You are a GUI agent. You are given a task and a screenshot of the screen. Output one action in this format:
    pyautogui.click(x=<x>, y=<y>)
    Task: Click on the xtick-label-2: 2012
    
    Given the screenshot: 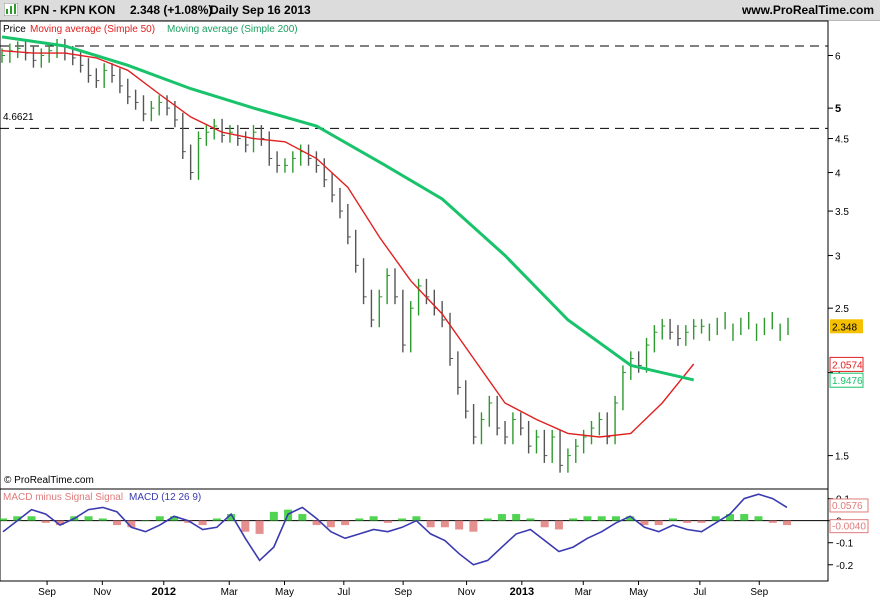 What is the action you would take?
    pyautogui.click(x=164, y=592)
    